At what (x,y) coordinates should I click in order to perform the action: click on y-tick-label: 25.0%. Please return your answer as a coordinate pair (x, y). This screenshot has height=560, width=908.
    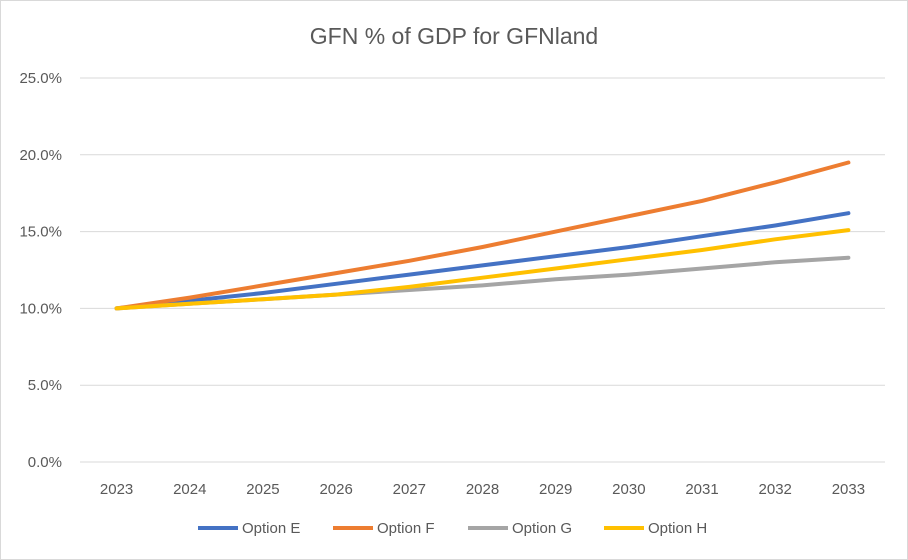
    Looking at the image, I should click on (40, 78).